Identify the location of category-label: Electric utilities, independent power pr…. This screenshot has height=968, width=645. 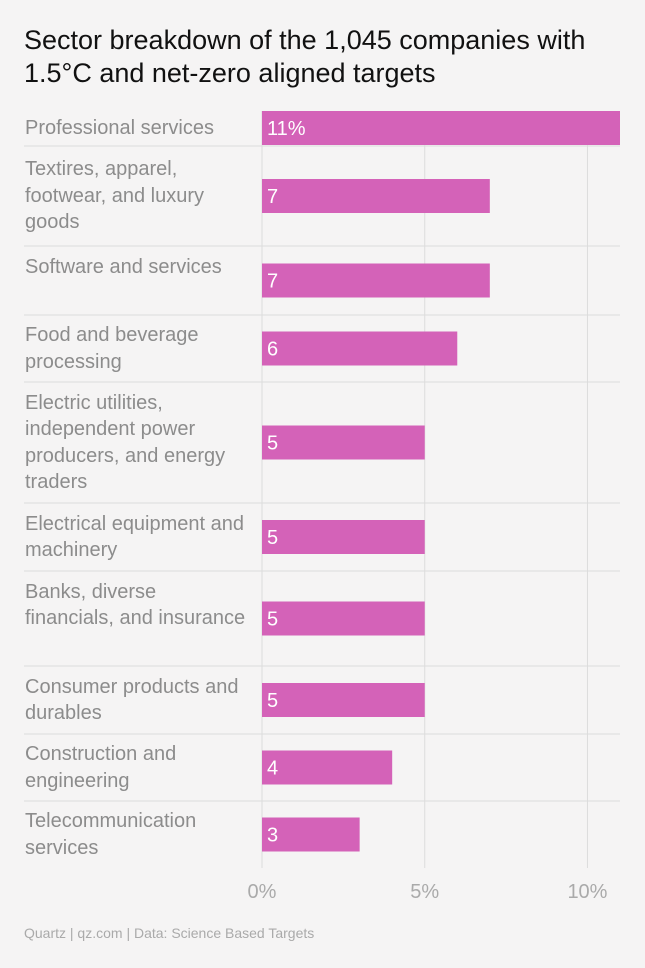
(125, 442).